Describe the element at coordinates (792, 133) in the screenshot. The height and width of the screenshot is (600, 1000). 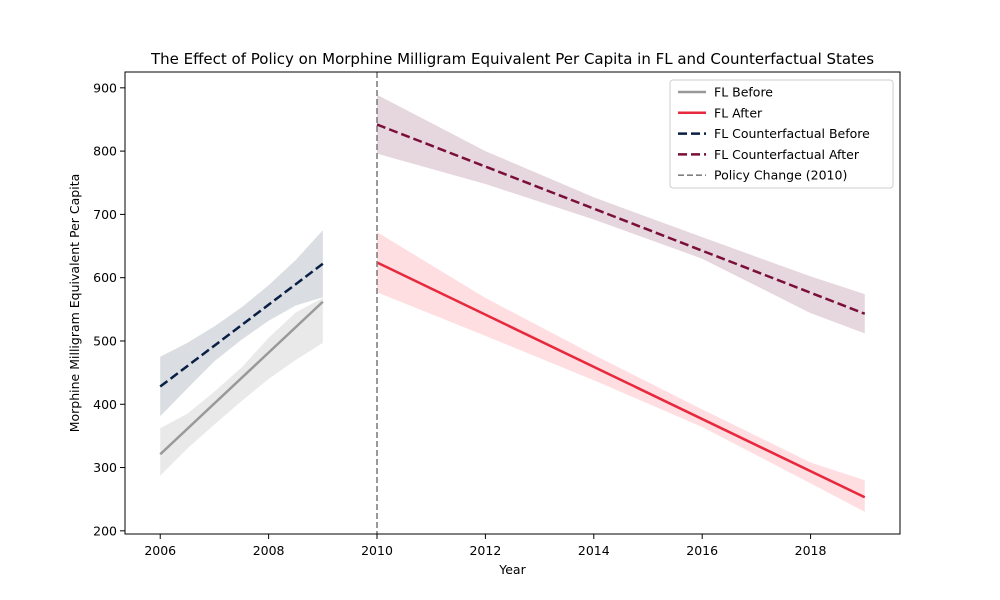
I see `legend-label-fl-counterfactual-before: FL Counterfactual Before` at that location.